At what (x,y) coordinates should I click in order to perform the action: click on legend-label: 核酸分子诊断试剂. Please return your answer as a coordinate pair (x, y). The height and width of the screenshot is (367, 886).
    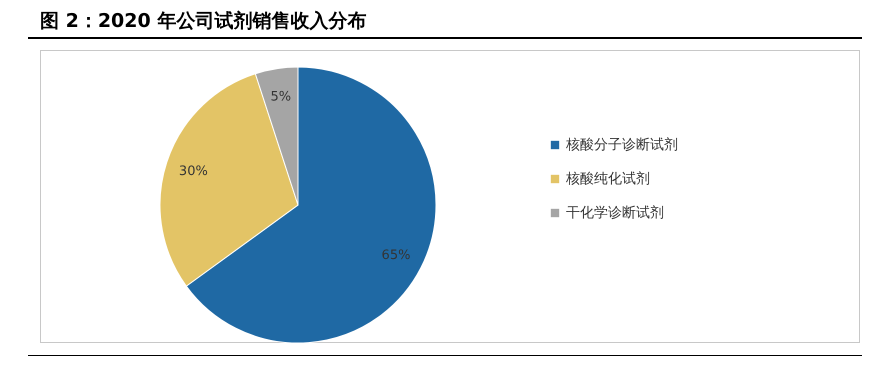
    Looking at the image, I should click on (621, 145).